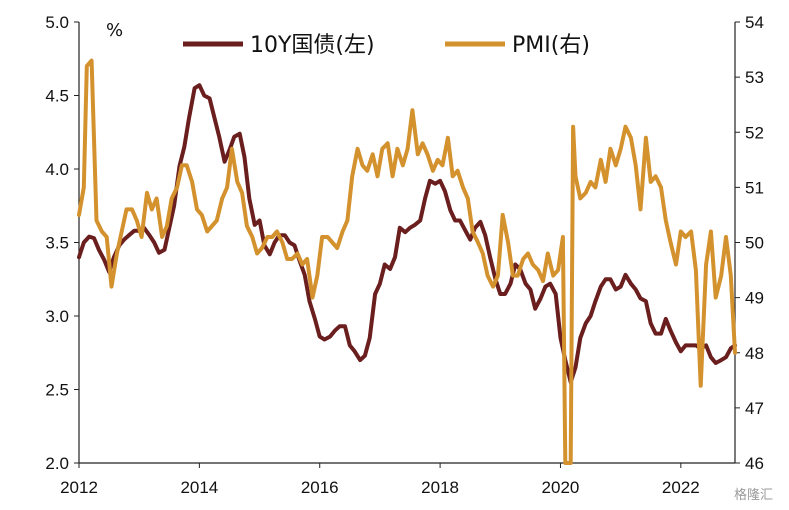  Describe the element at coordinates (440, 487) in the screenshot. I see `x-tick-label: 2018` at that location.